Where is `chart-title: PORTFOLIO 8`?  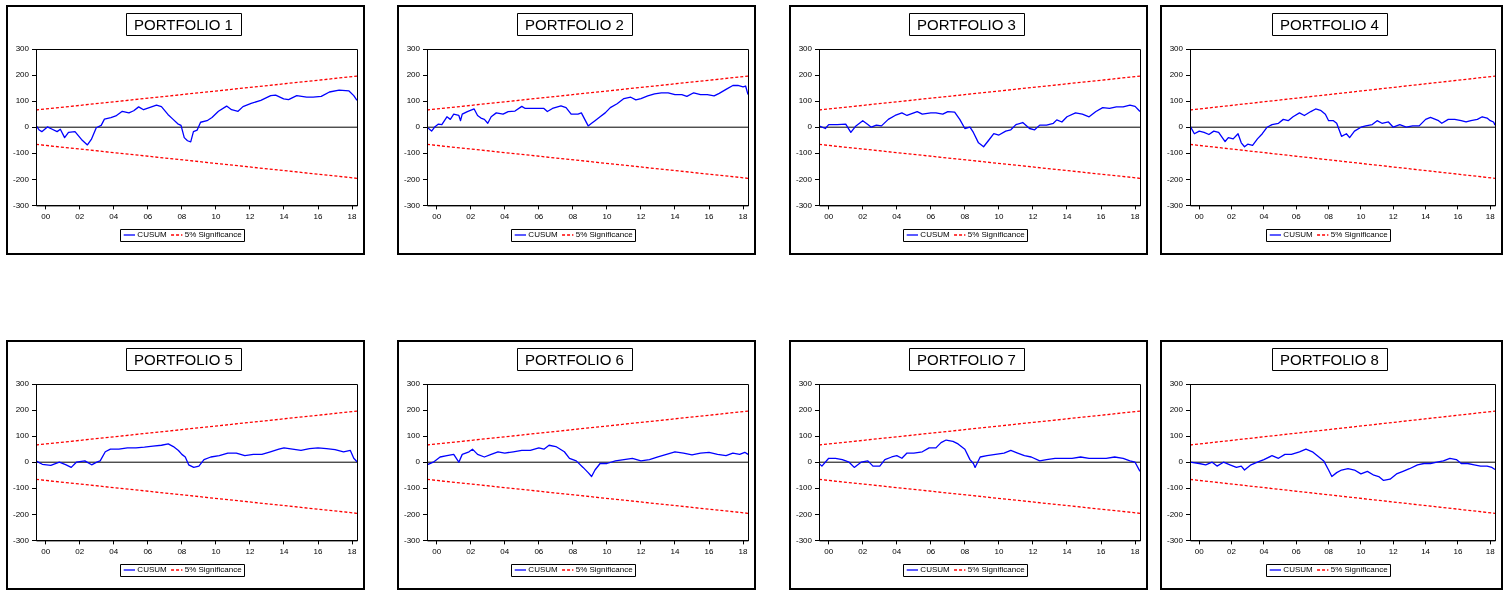
chart-title: PORTFOLIO 8 is located at coordinates (1329, 360).